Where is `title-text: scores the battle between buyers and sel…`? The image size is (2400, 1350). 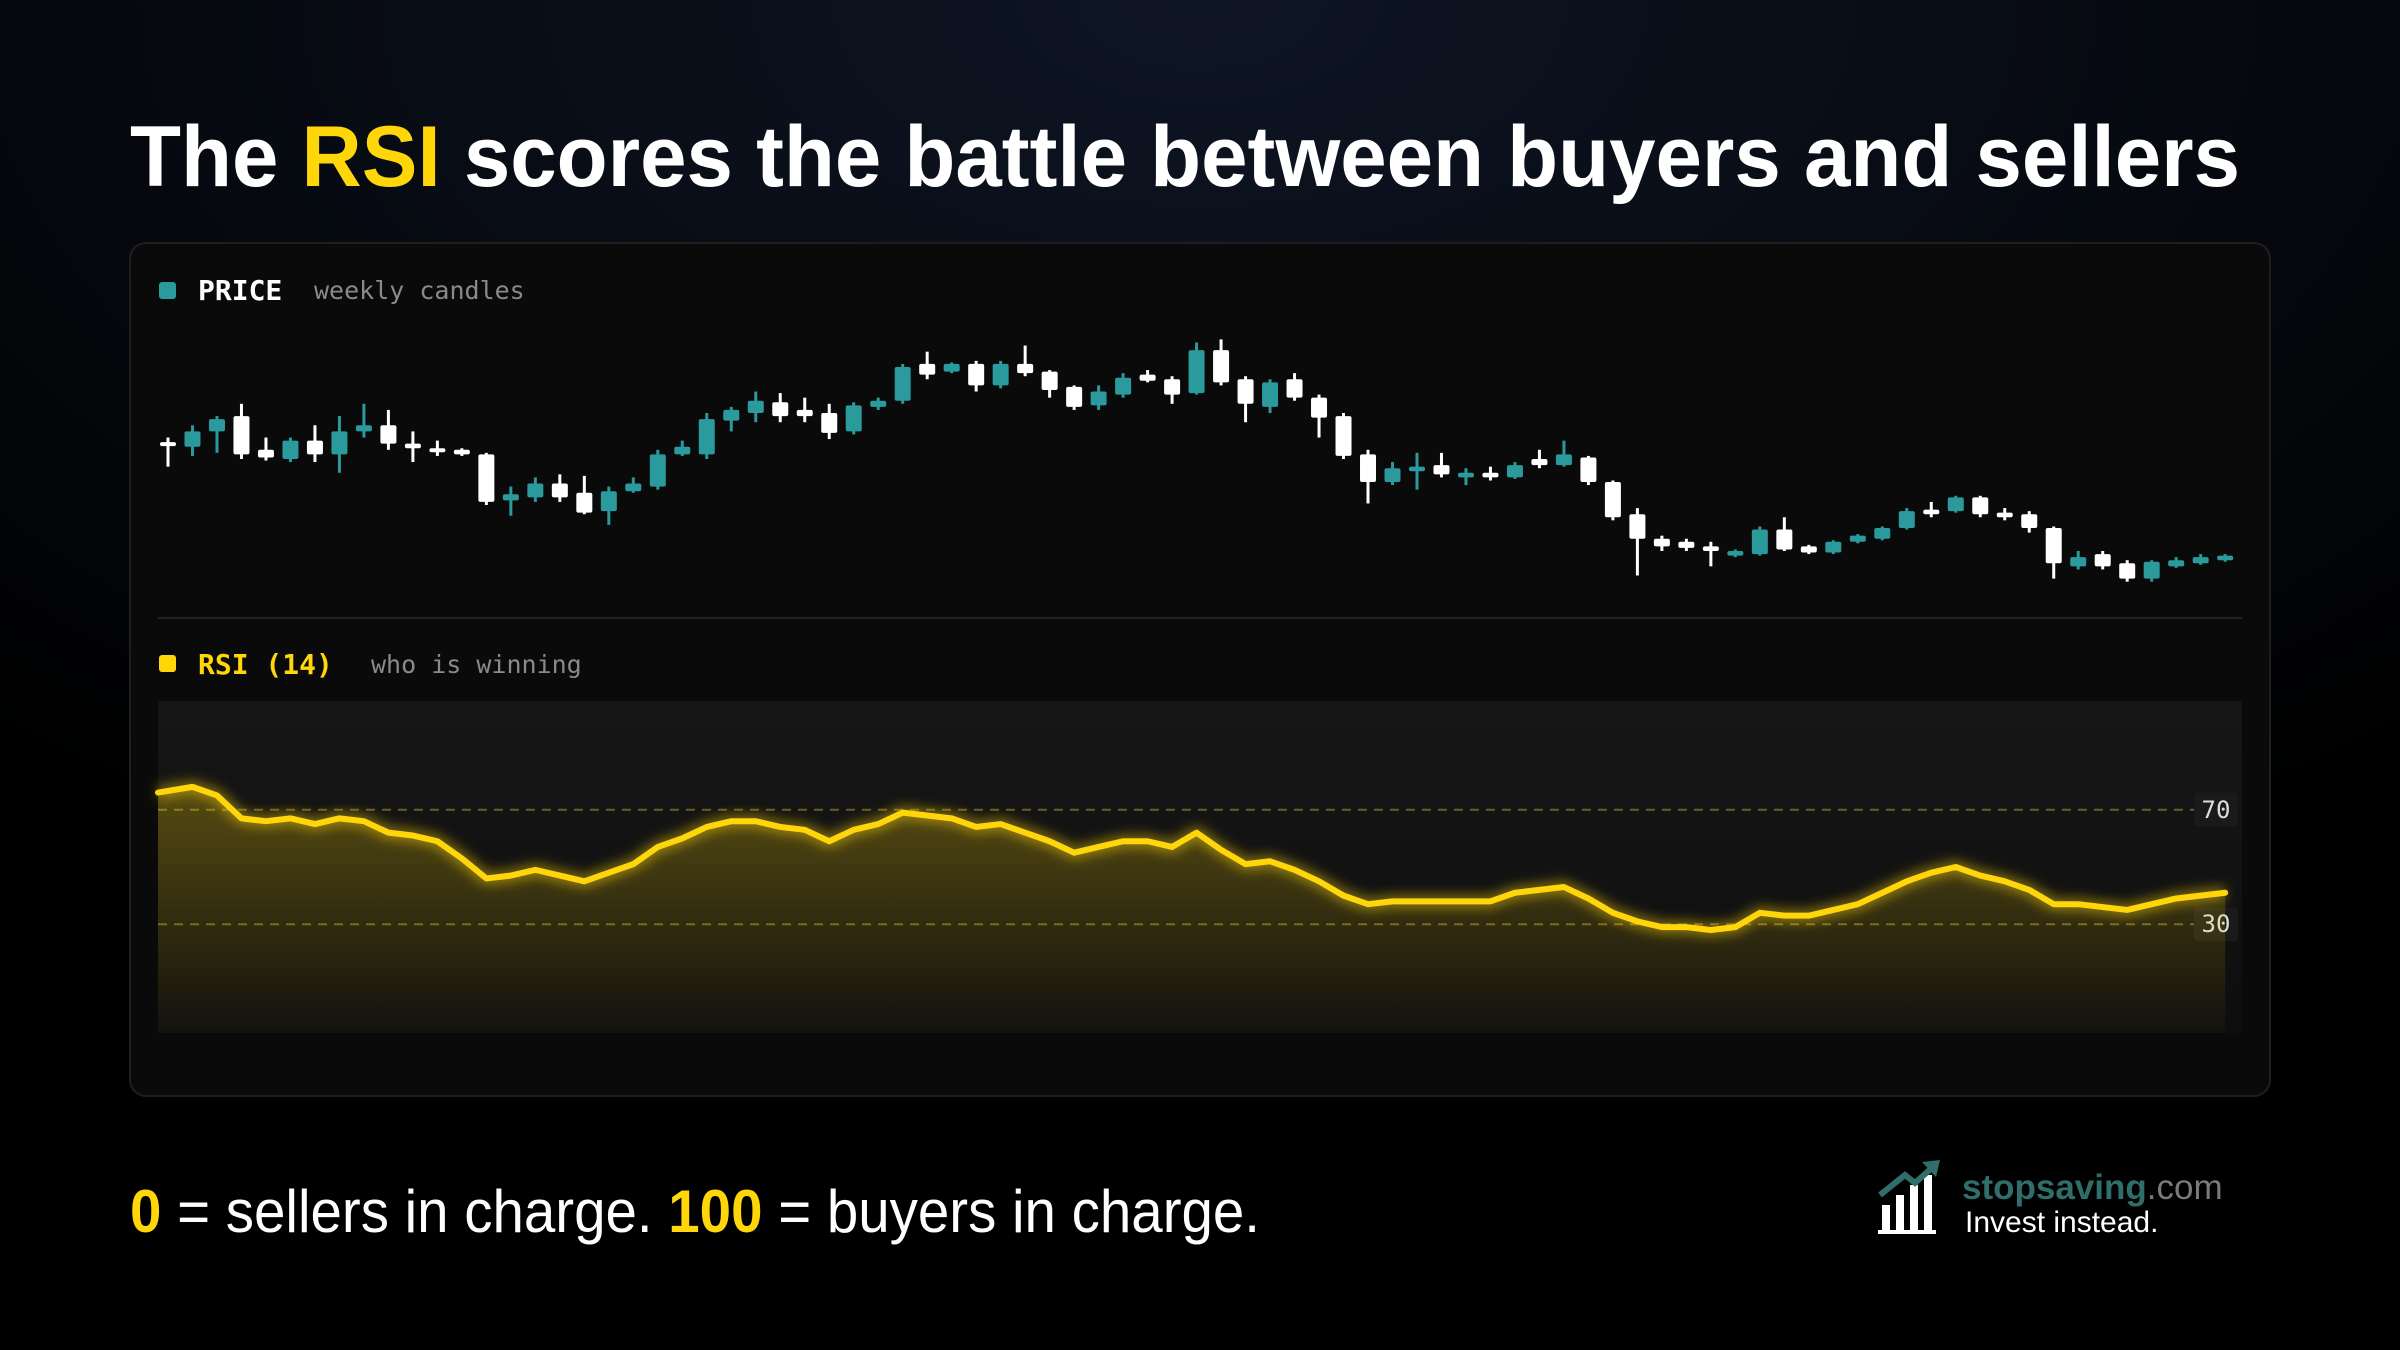 title-text: scores the battle between buyers and sel… is located at coordinates (1352, 157).